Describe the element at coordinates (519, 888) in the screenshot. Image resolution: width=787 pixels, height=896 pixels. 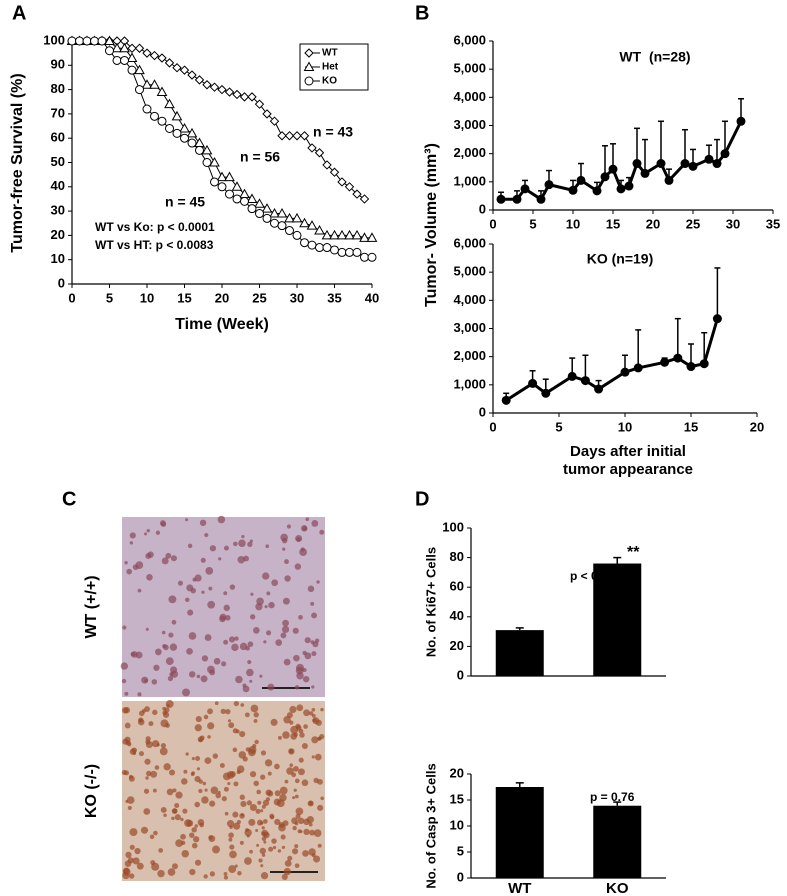
I see `x-tick-label: WT` at that location.